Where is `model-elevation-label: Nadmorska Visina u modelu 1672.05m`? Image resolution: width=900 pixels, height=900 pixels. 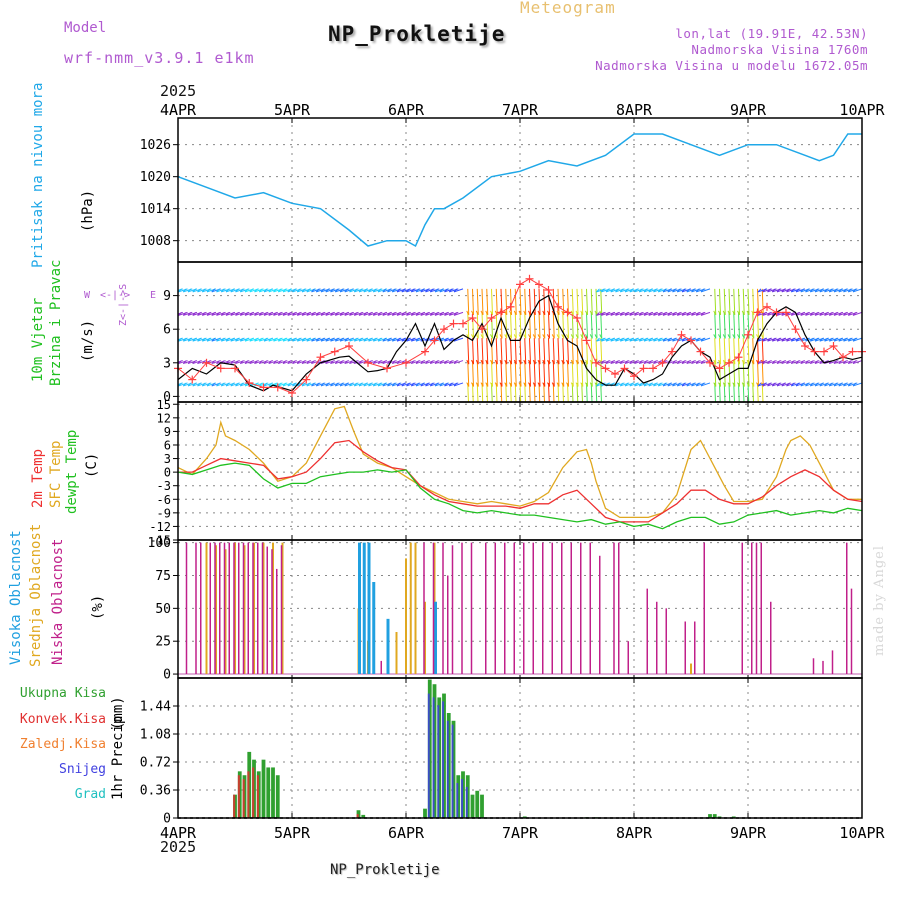
model-elevation-label: Nadmorska Visina u modelu 1672.05m is located at coordinates (731, 65).